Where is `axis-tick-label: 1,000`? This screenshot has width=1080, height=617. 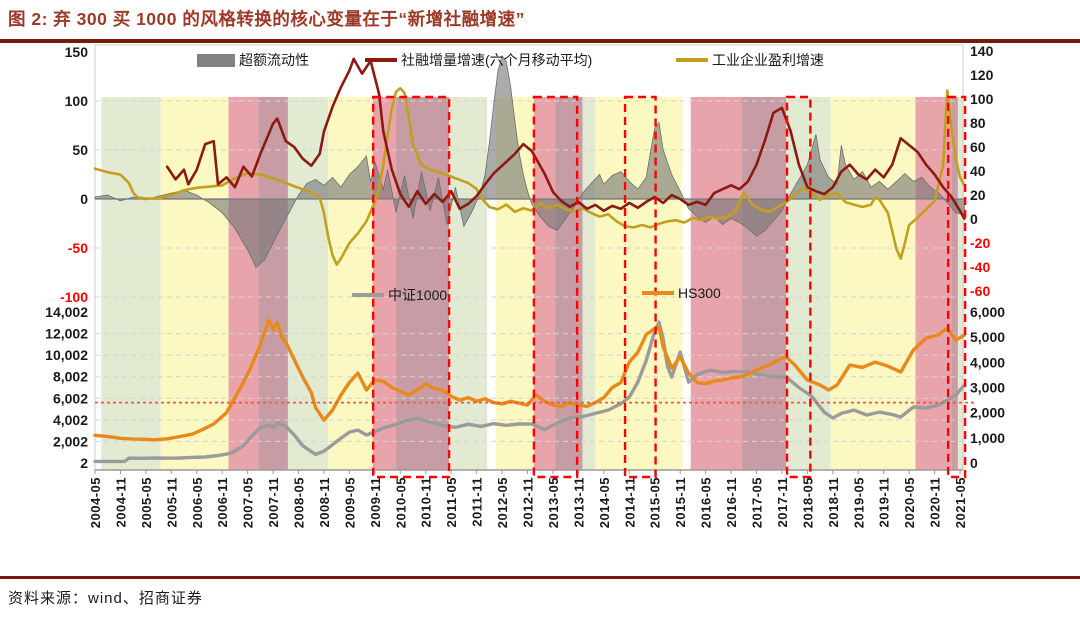
axis-tick-label: 1,000 is located at coordinates (987, 438).